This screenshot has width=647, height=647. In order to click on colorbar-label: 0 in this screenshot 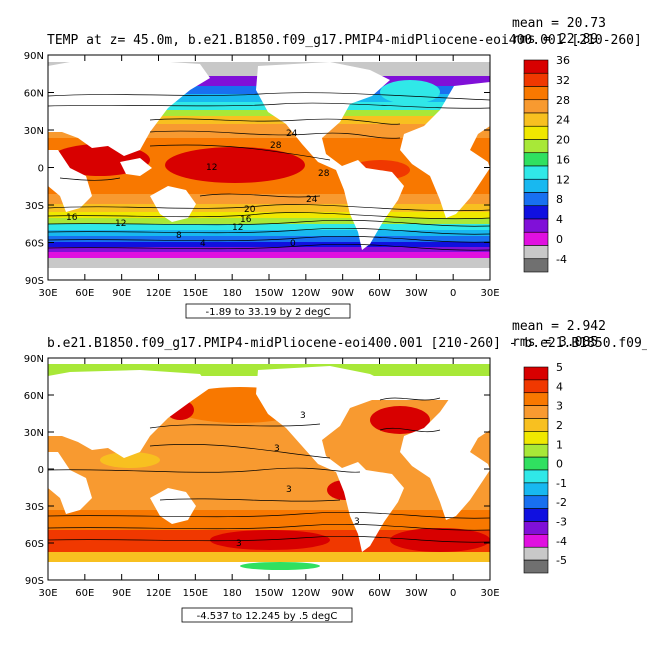, I will do `click(559, 464)`.